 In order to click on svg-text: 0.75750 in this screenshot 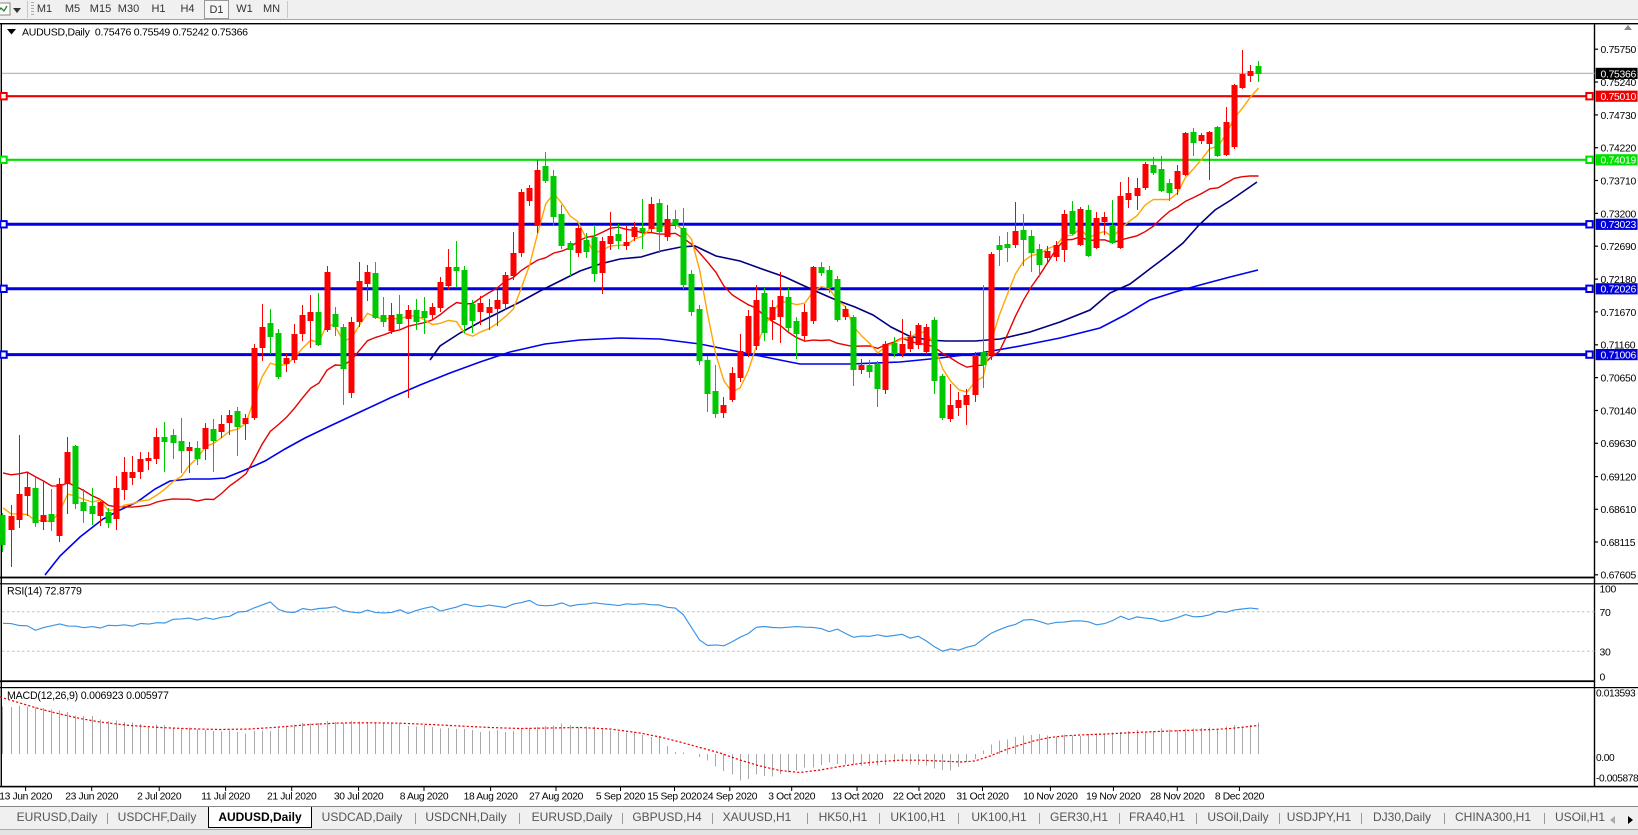, I will do `click(1619, 50)`.